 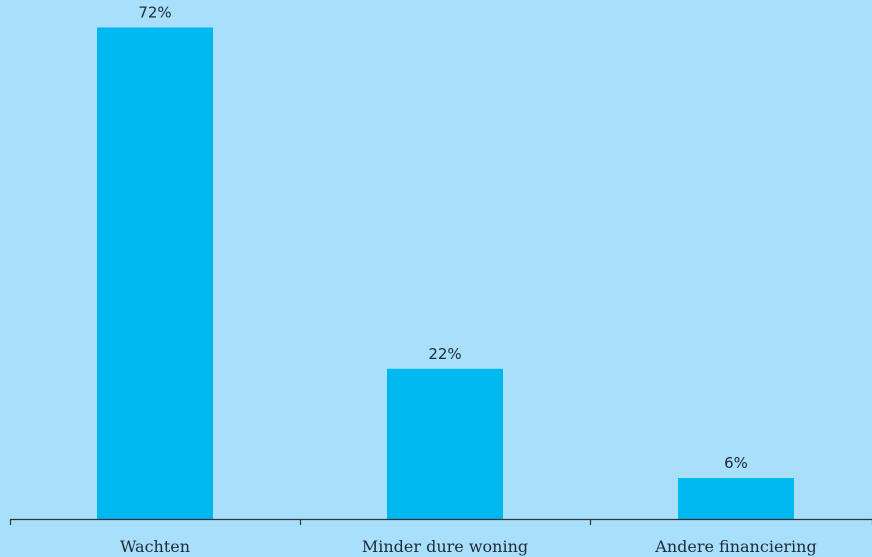 I want to click on value-label-1: 22%, so click(x=444, y=354).